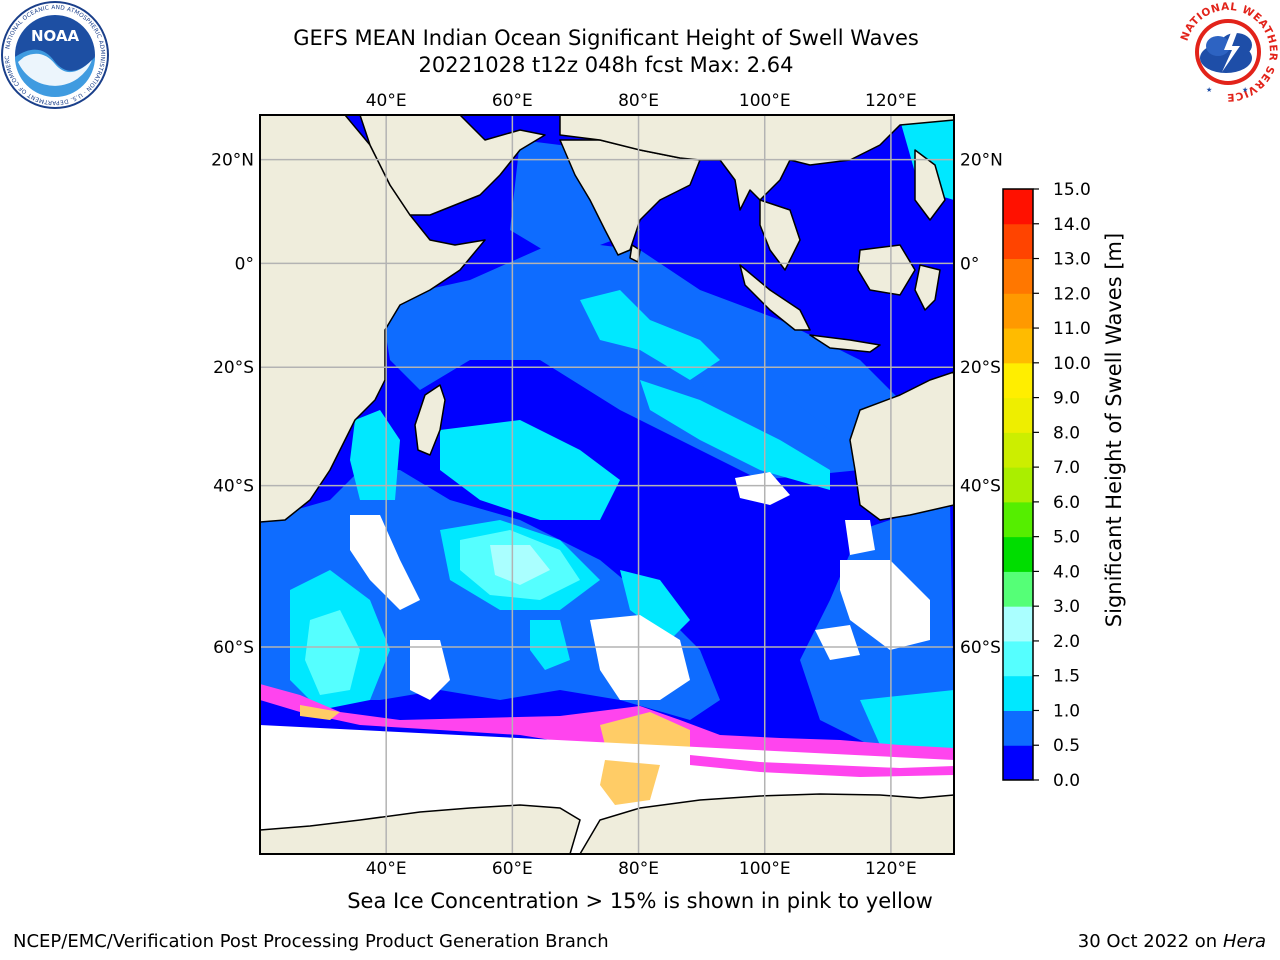 The image size is (1280, 960). I want to click on footer-date-text: 30 Oct 2022 on, so click(1150, 941).